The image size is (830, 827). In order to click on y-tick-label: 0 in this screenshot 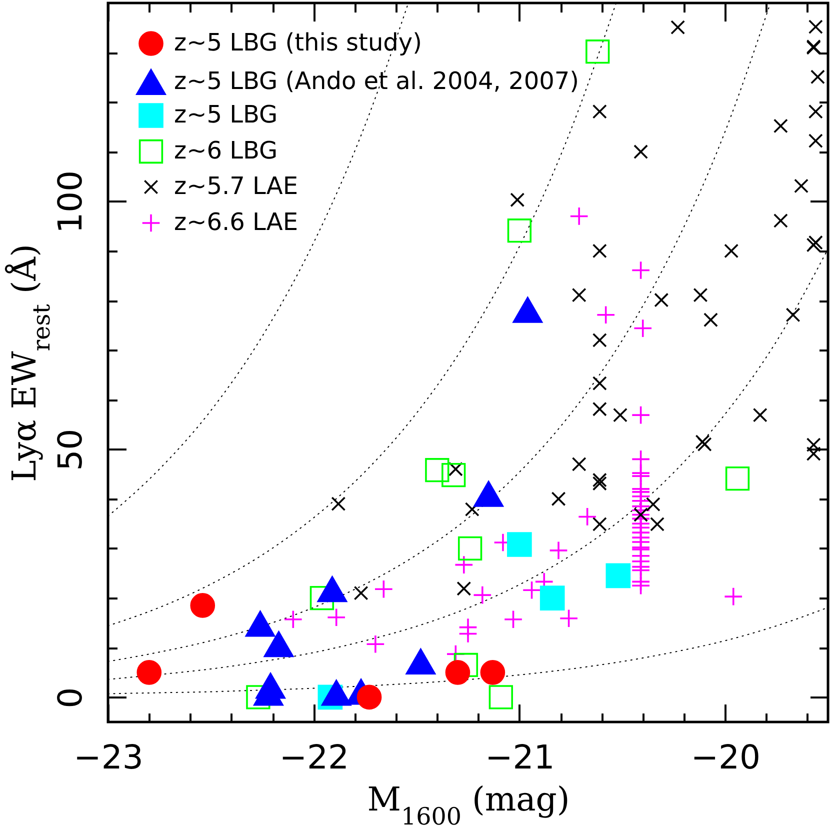, I will do `click(70, 697)`.